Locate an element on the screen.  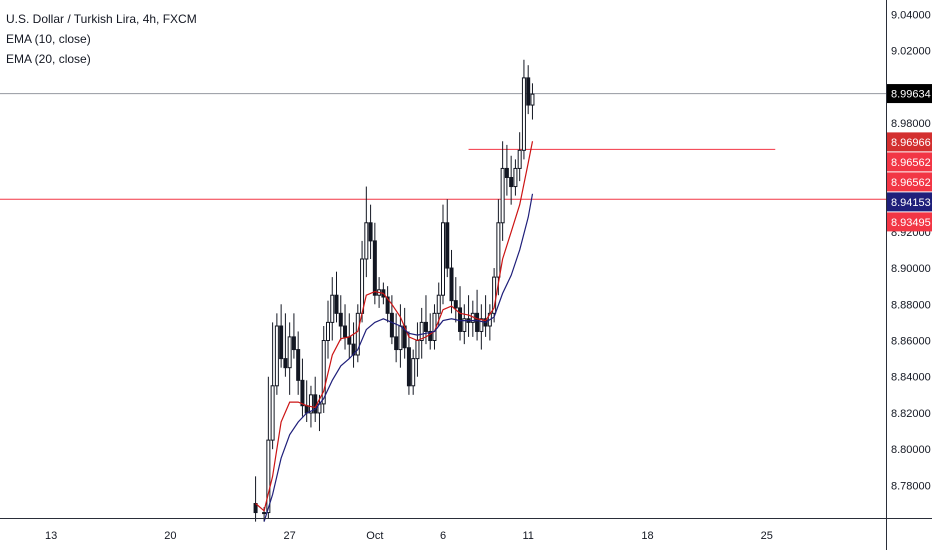
y-tick-label: 8.80000 is located at coordinates (911, 450).